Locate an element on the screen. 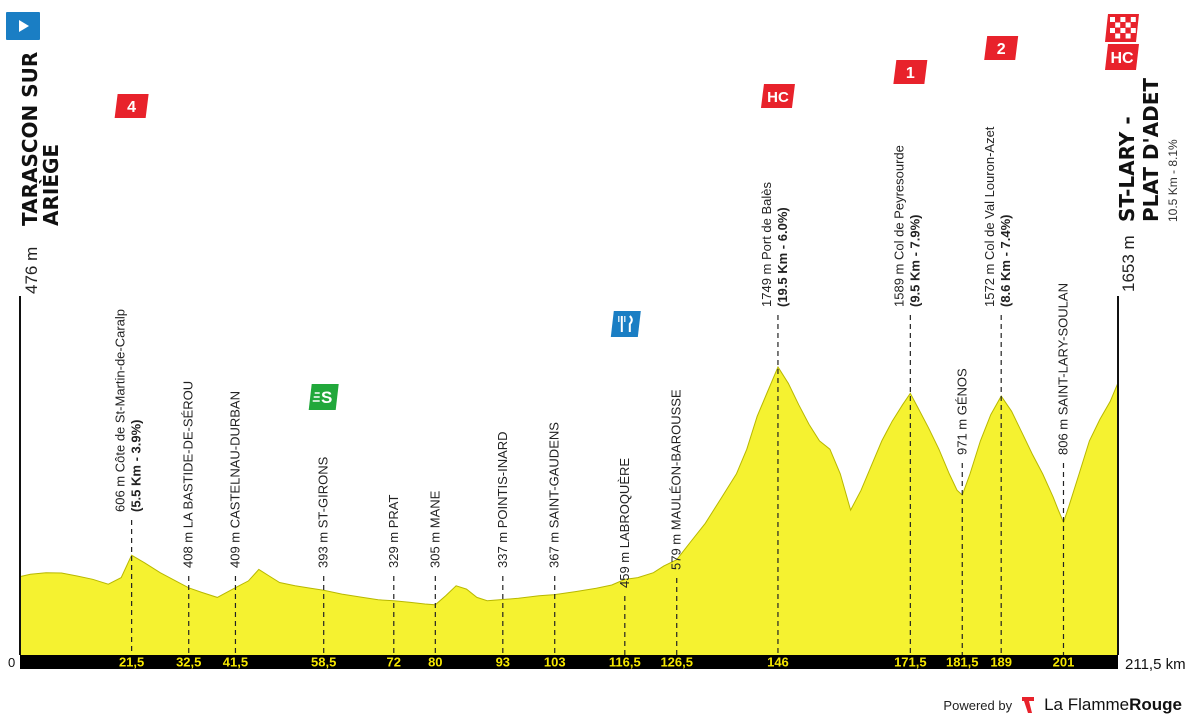 The image size is (1200, 725). waypoint-4-km: 72 is located at coordinates (394, 662).